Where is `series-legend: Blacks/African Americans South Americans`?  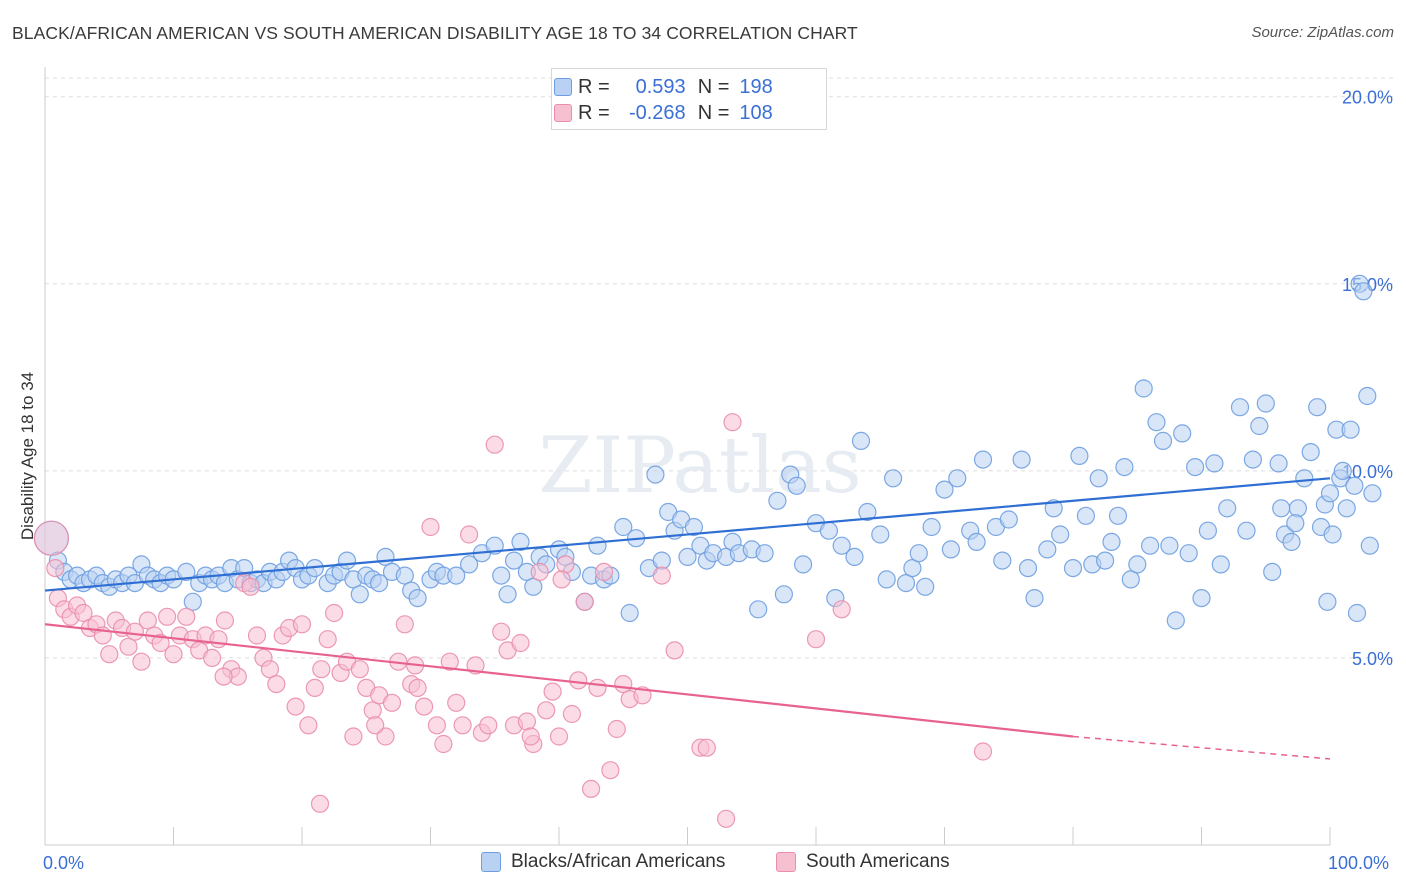
series-legend: Blacks/African Americans South Americans is located at coordinates (703, 865).